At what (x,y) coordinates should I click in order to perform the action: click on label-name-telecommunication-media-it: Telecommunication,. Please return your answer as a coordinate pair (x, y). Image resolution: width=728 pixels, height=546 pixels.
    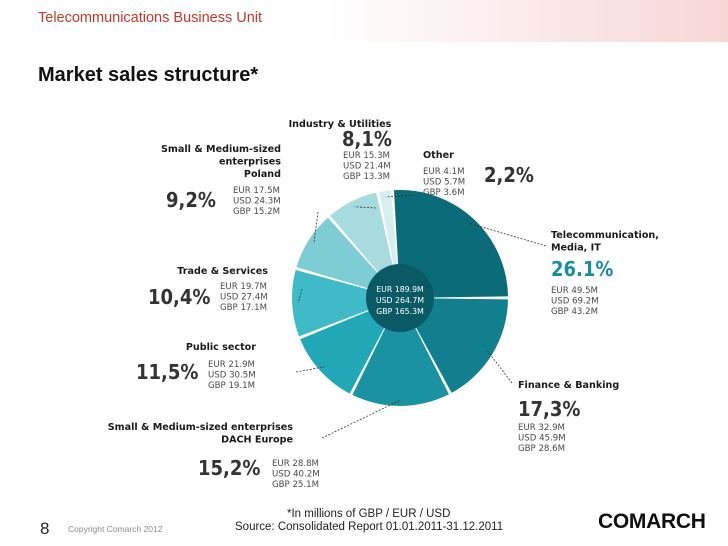
    Looking at the image, I should click on (605, 235).